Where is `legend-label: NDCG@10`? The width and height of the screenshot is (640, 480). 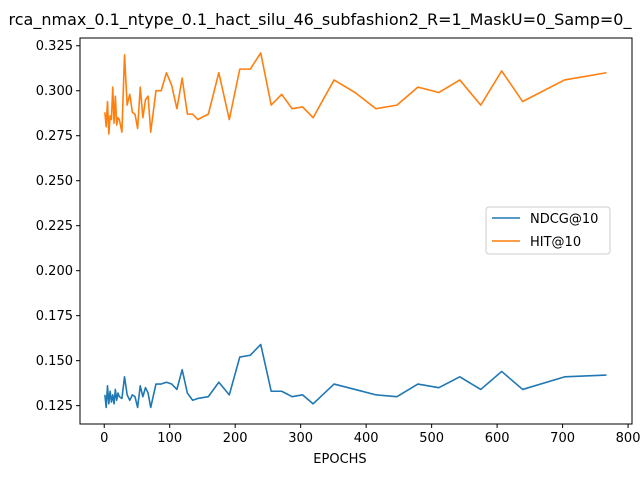 legend-label: NDCG@10 is located at coordinates (564, 219).